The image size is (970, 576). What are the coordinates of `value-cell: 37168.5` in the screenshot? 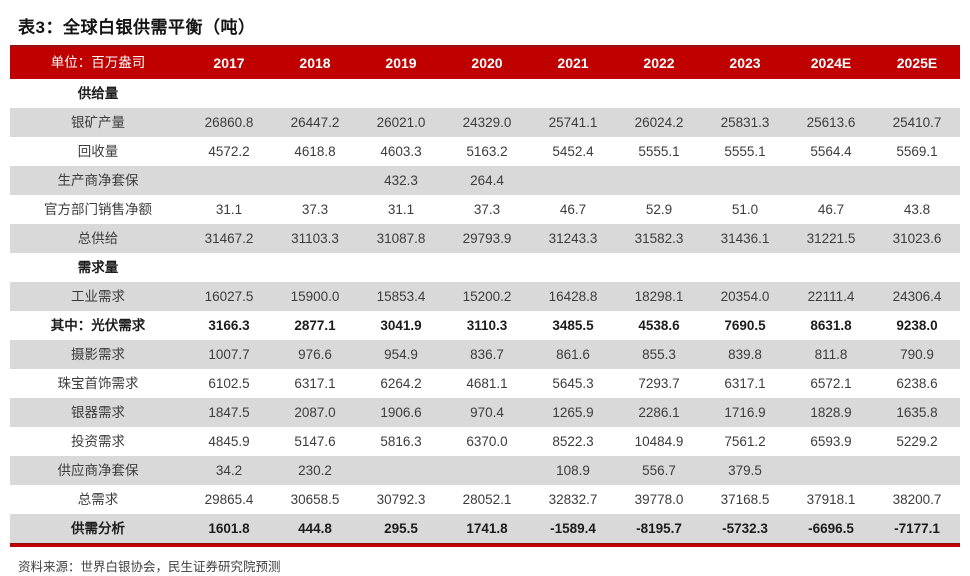 It's located at (745, 499).